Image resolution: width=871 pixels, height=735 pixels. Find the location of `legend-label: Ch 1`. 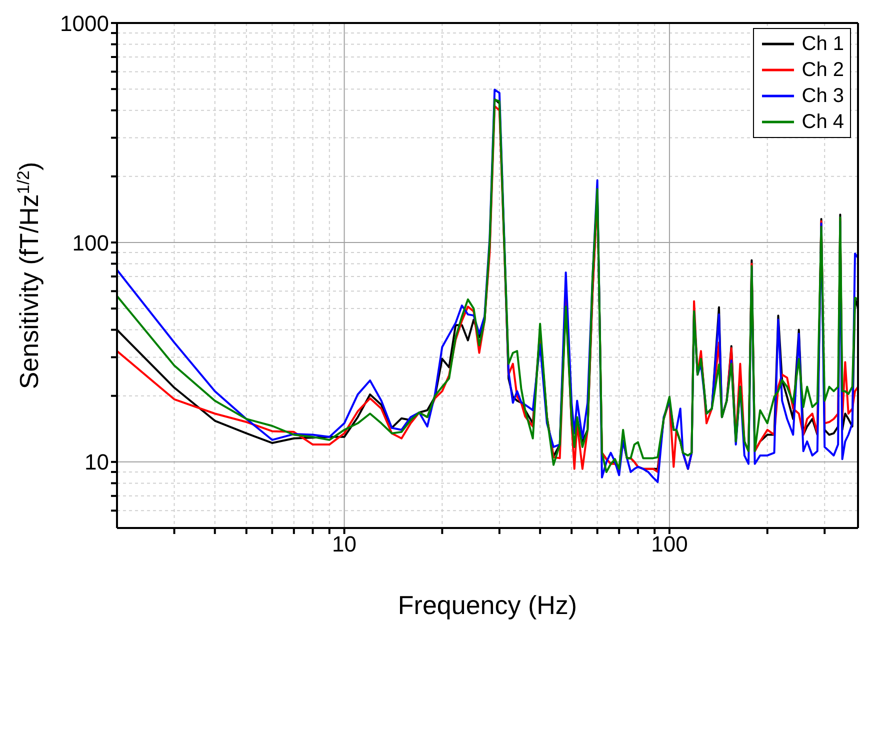

legend-label: Ch 1 is located at coordinates (823, 44).